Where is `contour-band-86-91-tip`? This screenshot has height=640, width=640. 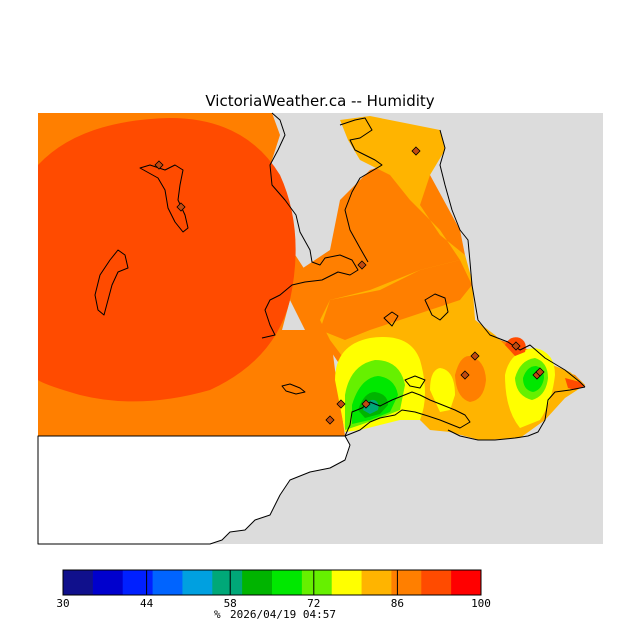
contour-band-86-91-tip is located at coordinates (575, 384).